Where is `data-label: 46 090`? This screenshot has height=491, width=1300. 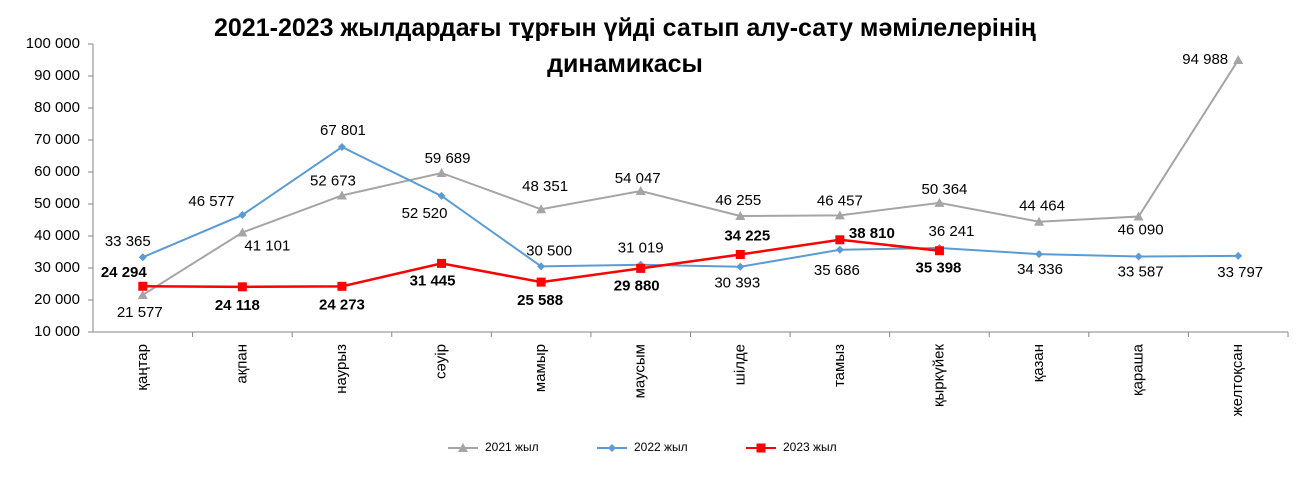 data-label: 46 090 is located at coordinates (1141, 229).